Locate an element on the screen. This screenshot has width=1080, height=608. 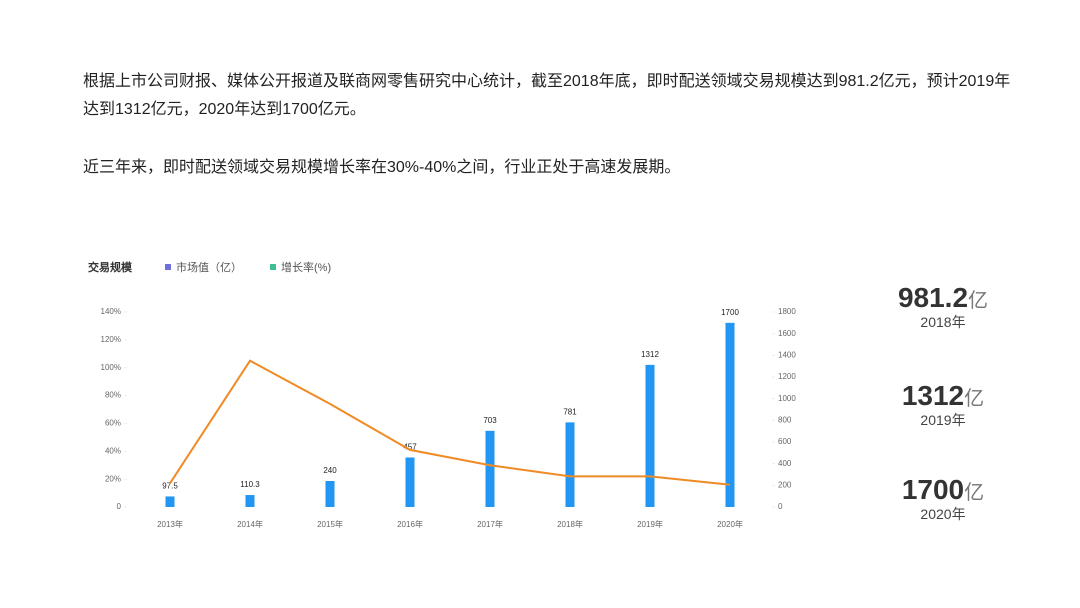
bar-label: 781 is located at coordinates (570, 412).